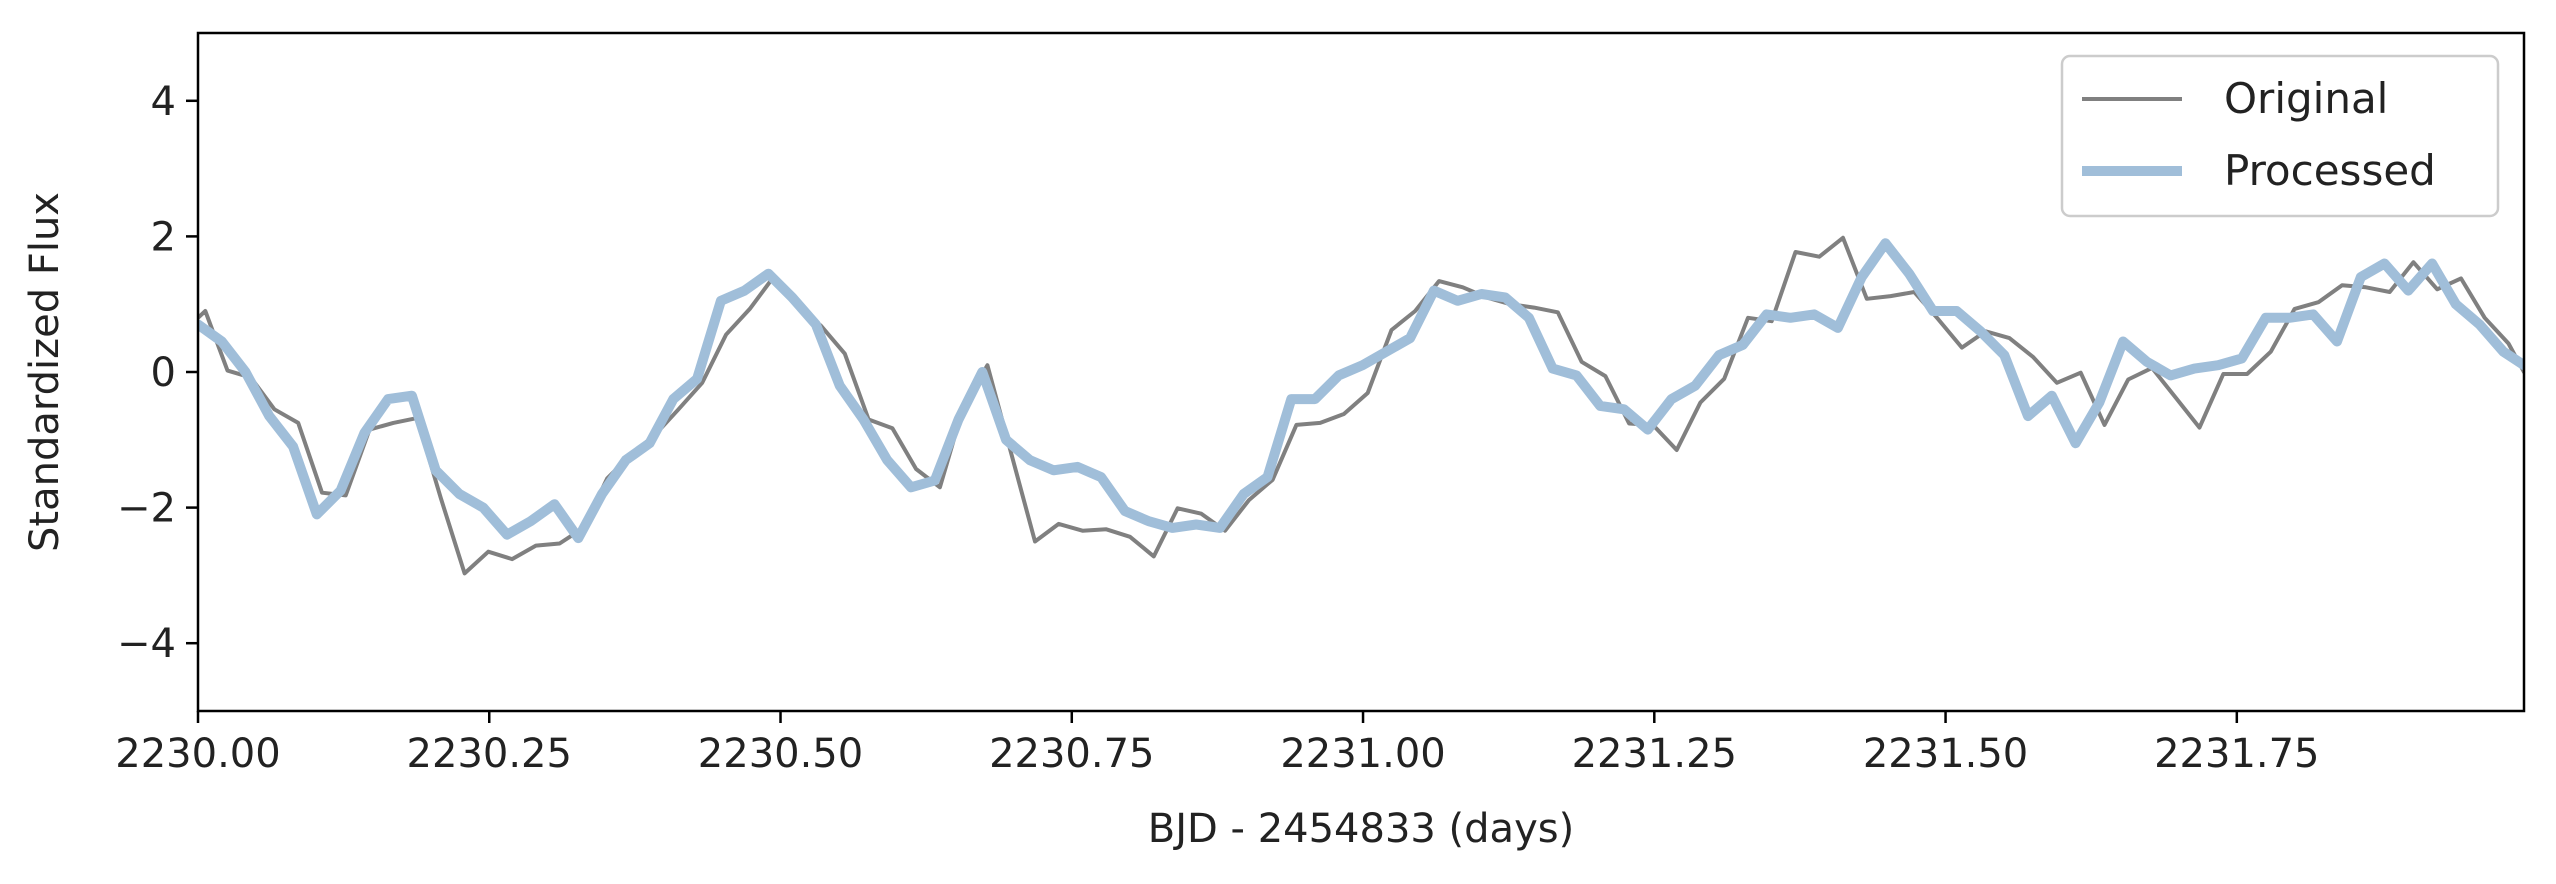  I want to click on x-tick-label: 2230.00, so click(197, 754).